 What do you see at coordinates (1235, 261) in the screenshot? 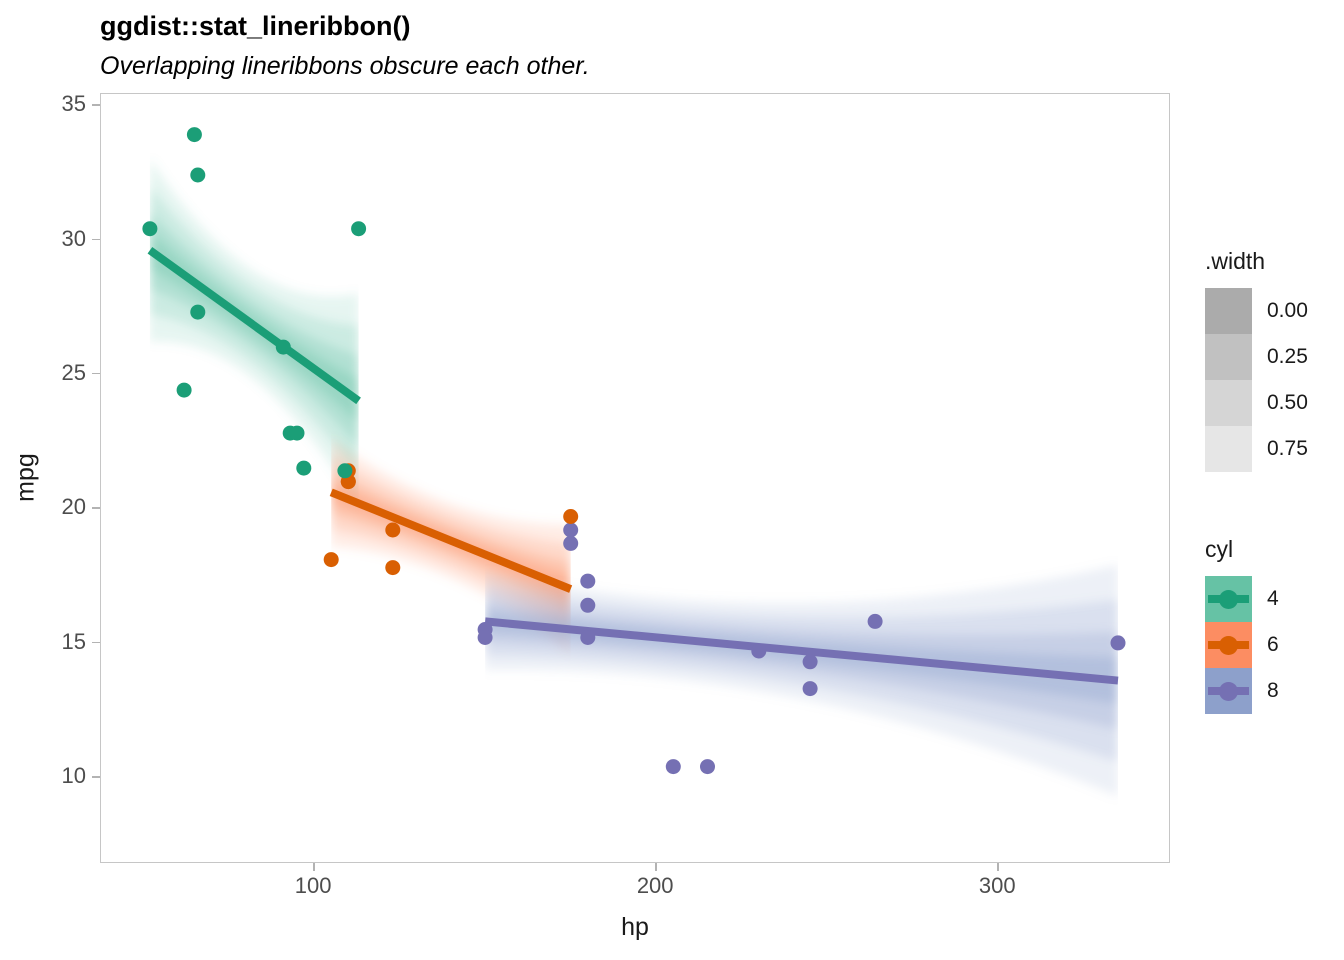
I see `legend-width-title: .width` at bounding box center [1235, 261].